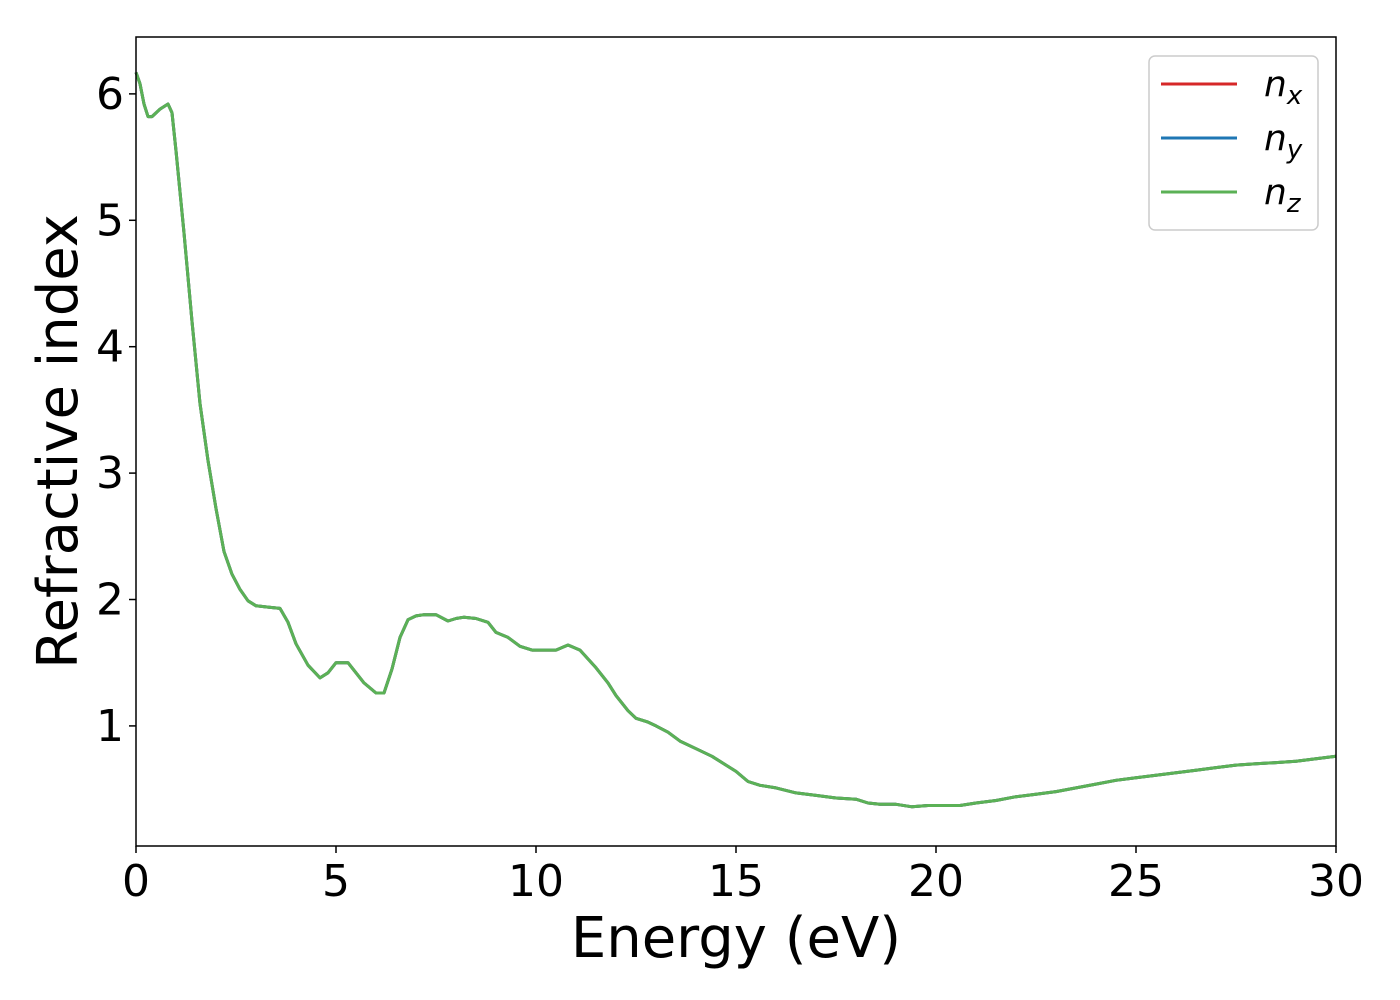 The height and width of the screenshot is (1000, 1400). I want to click on x-tick-label: 25, so click(1136, 881).